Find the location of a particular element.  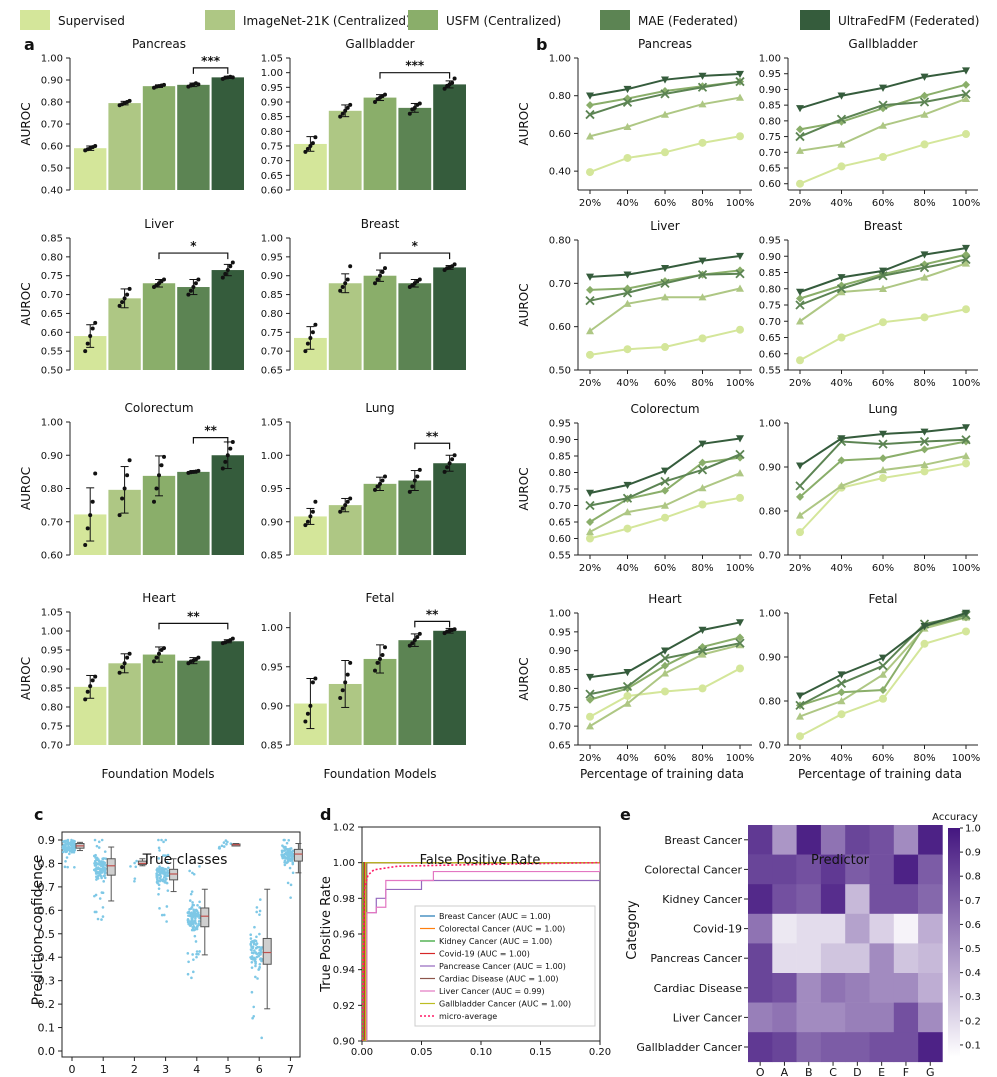

y-tick-label: 0.80 is located at coordinates (52, 708).